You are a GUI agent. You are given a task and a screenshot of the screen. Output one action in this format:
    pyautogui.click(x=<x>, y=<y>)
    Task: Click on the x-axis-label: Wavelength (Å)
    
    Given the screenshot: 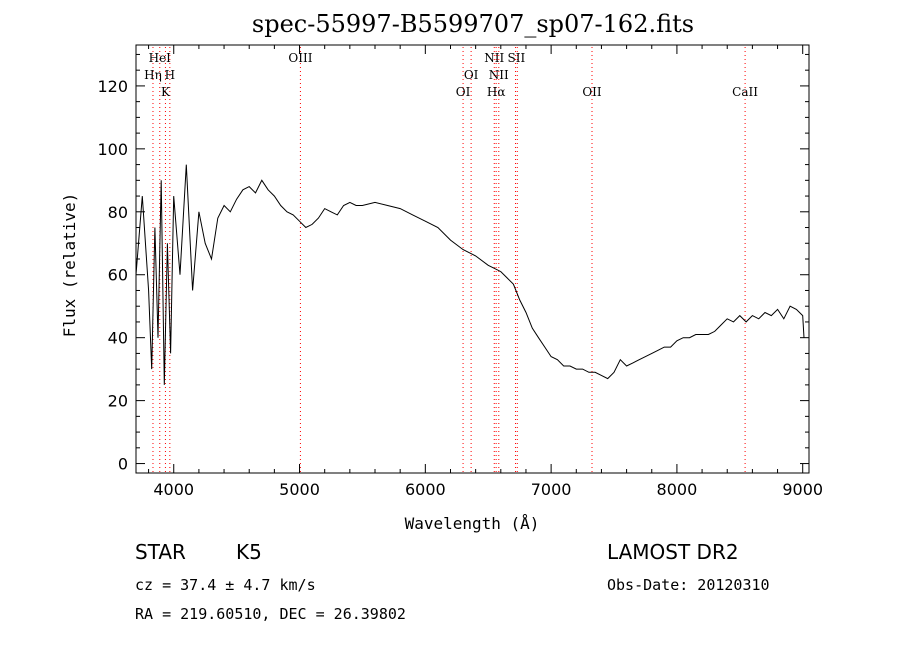 What is the action you would take?
    pyautogui.click(x=472, y=523)
    